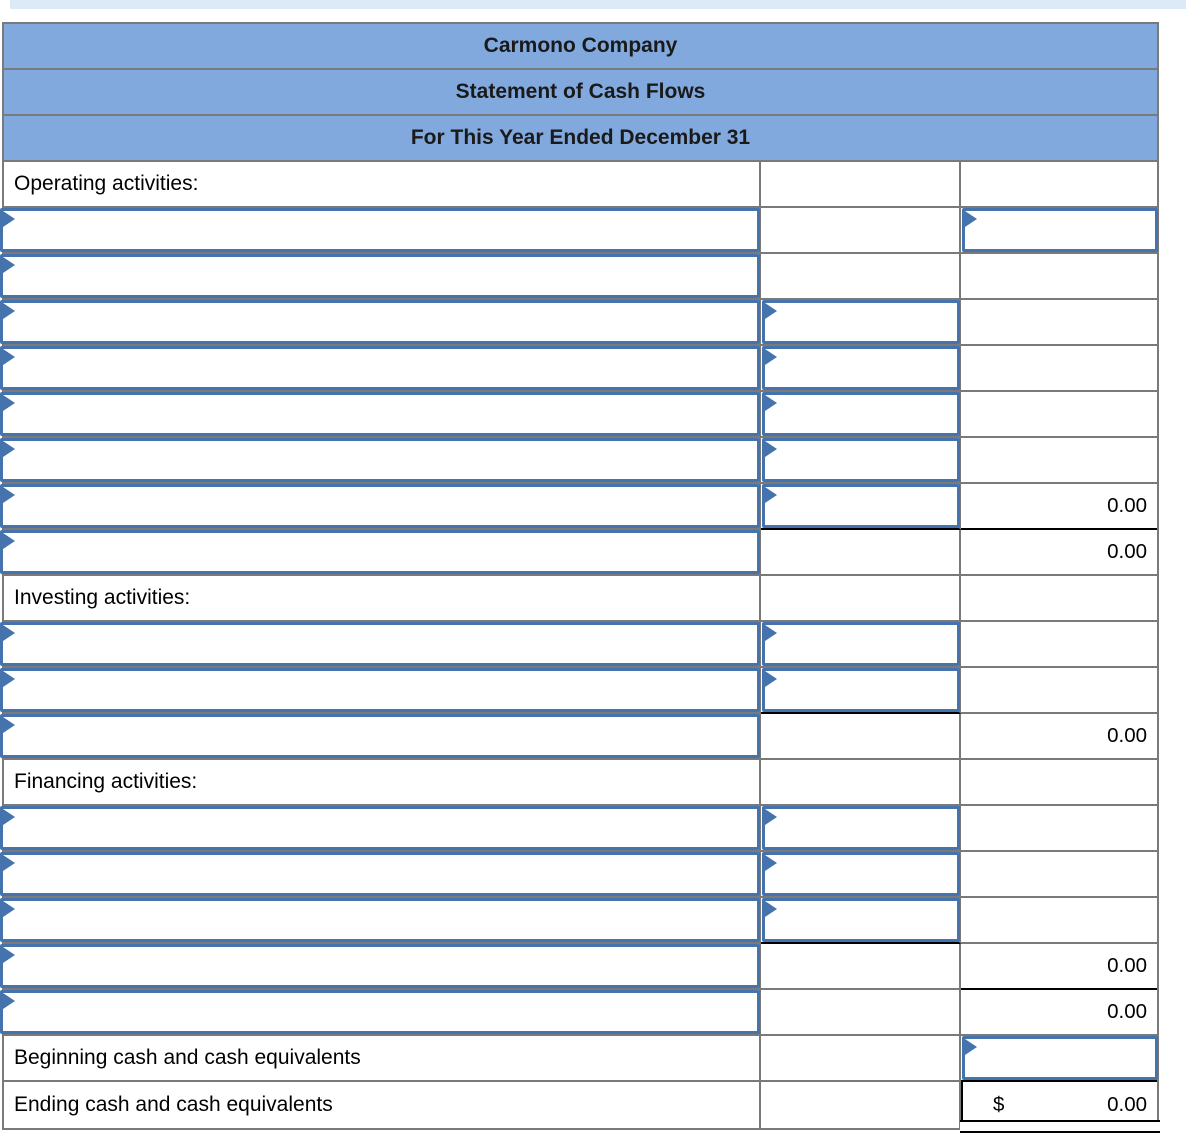 The image size is (1186, 1138). Describe the element at coordinates (1059, 1013) in the screenshot. I see `computed-amount-cell: 0.00` at that location.